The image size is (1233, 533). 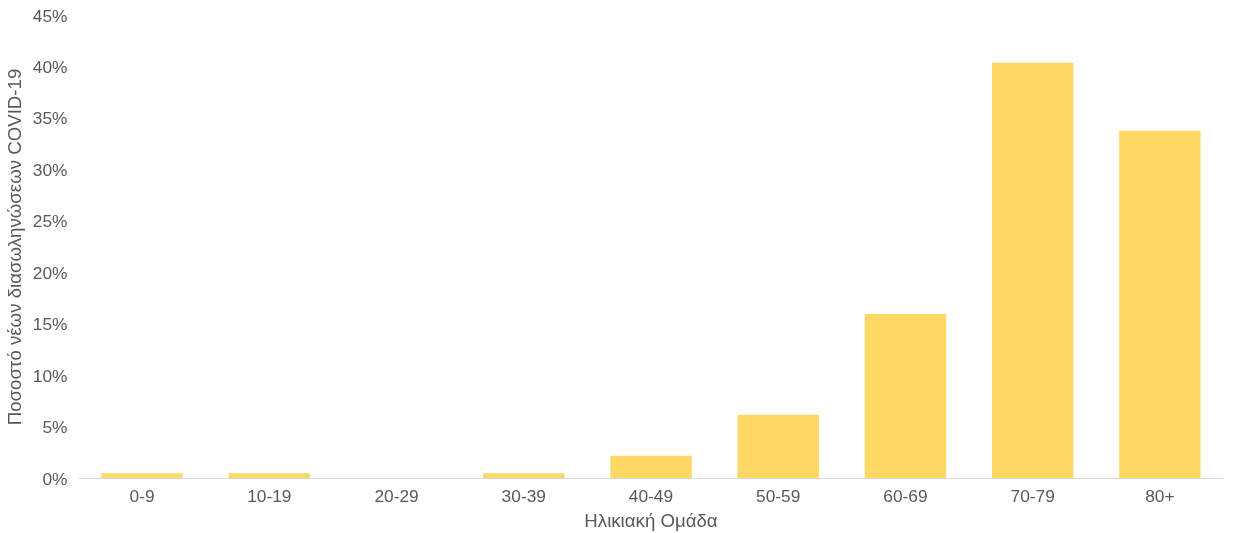 What do you see at coordinates (269, 495) in the screenshot?
I see `x-tick-label: 10-19` at bounding box center [269, 495].